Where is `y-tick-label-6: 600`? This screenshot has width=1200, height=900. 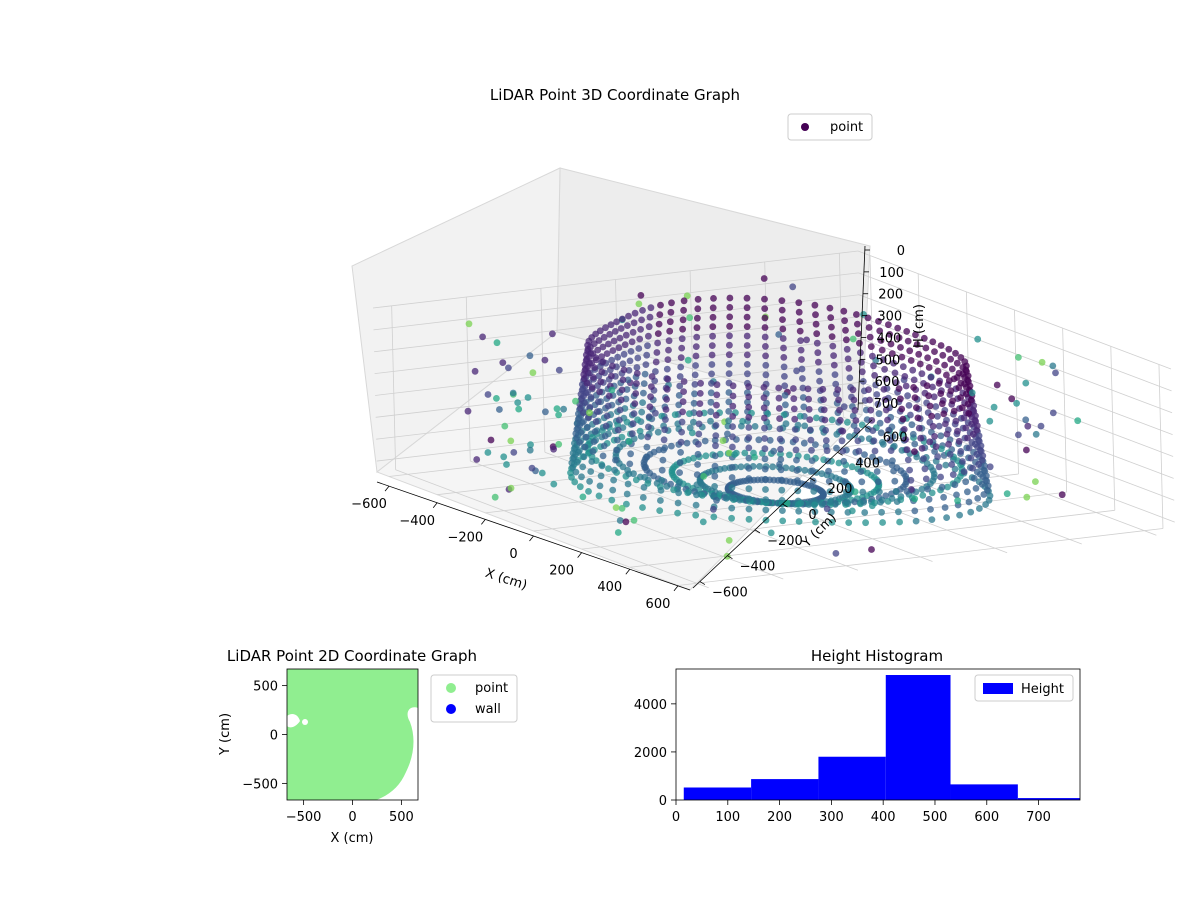
y-tick-label-6: 600 is located at coordinates (895, 437).